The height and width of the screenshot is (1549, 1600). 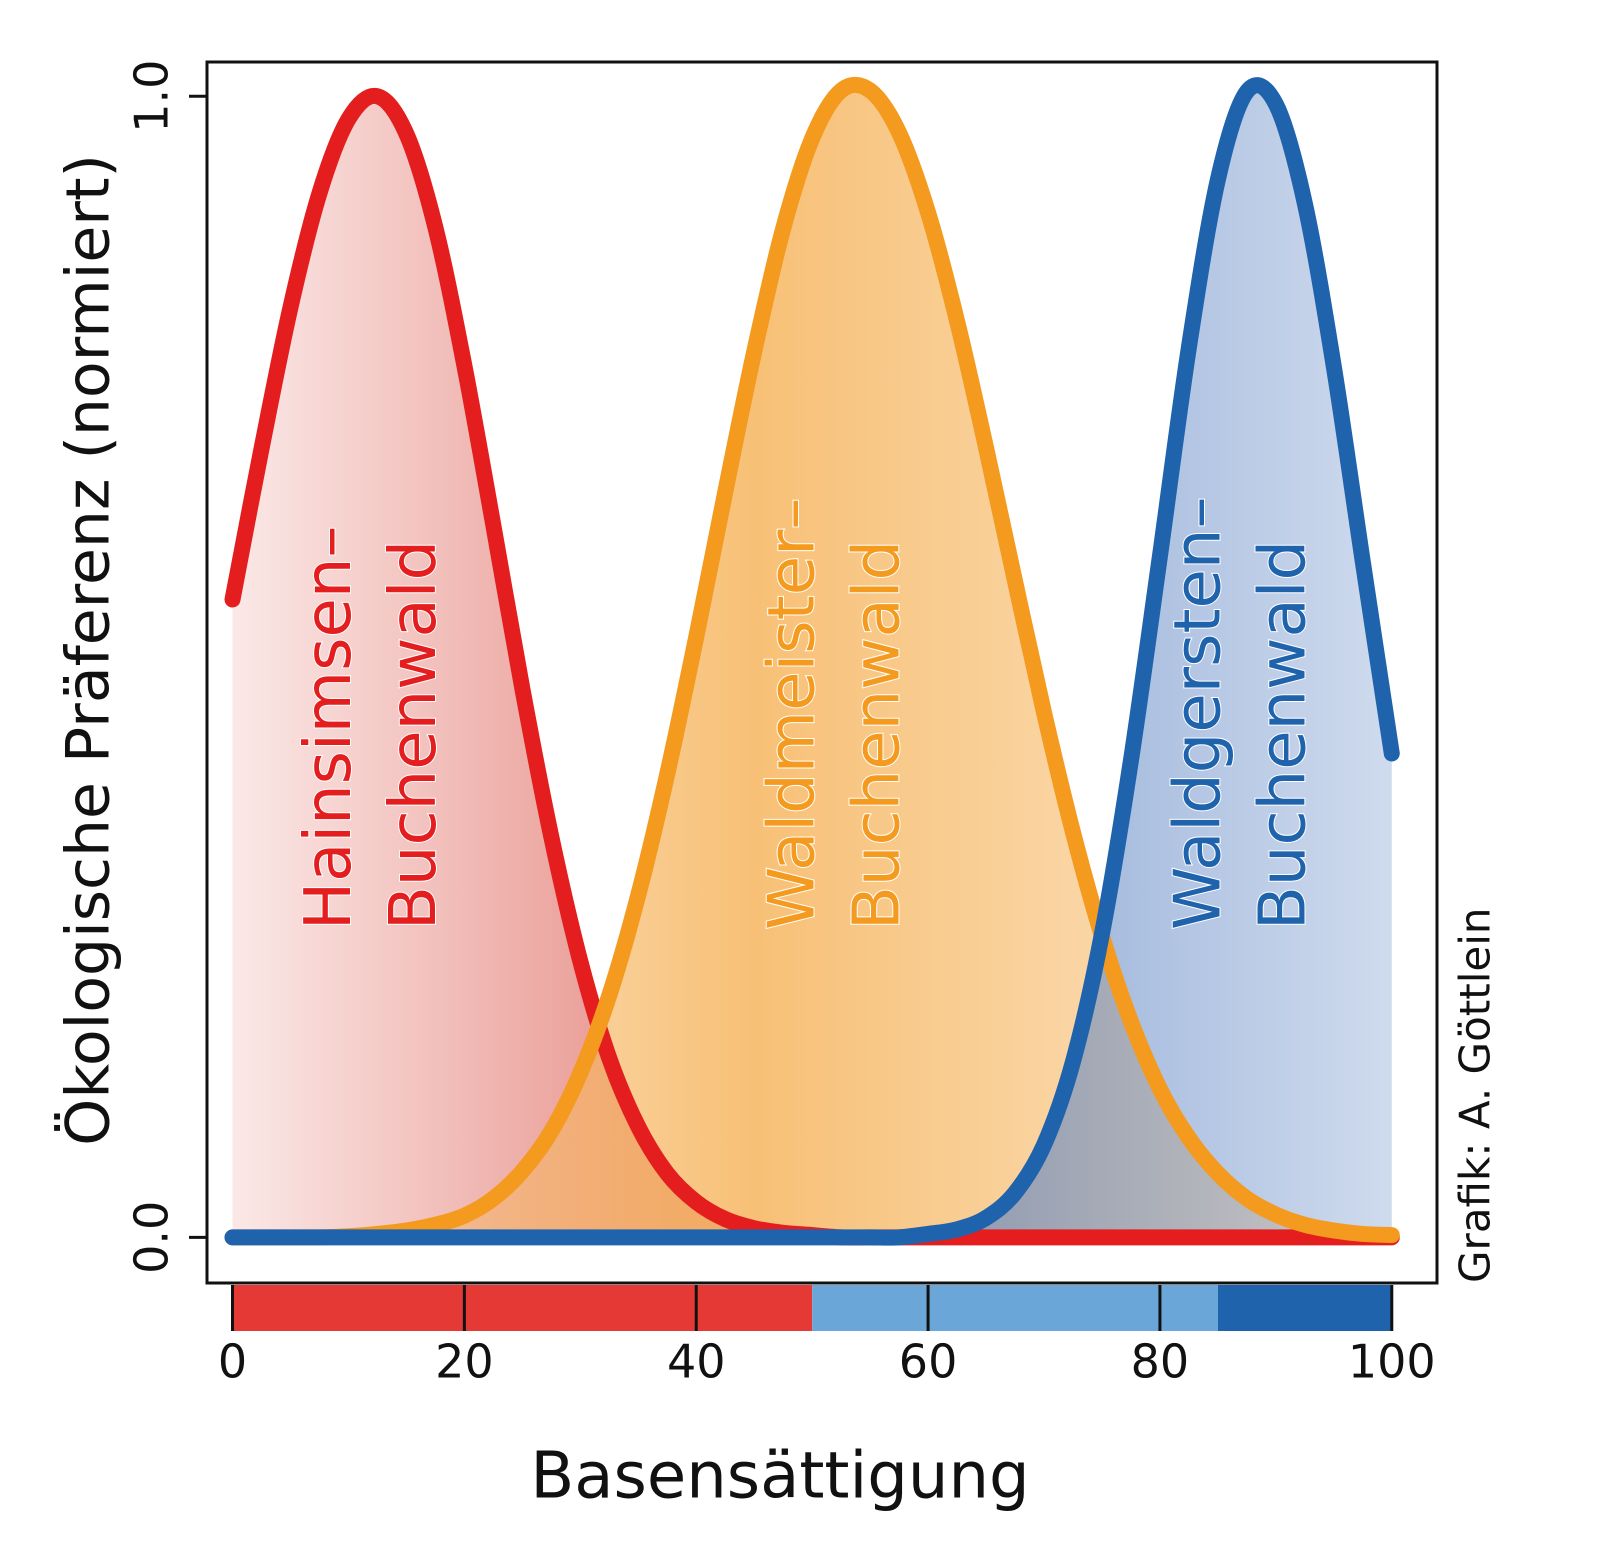 I want to click on x-tick-label: 80, so click(x=1160, y=1362).